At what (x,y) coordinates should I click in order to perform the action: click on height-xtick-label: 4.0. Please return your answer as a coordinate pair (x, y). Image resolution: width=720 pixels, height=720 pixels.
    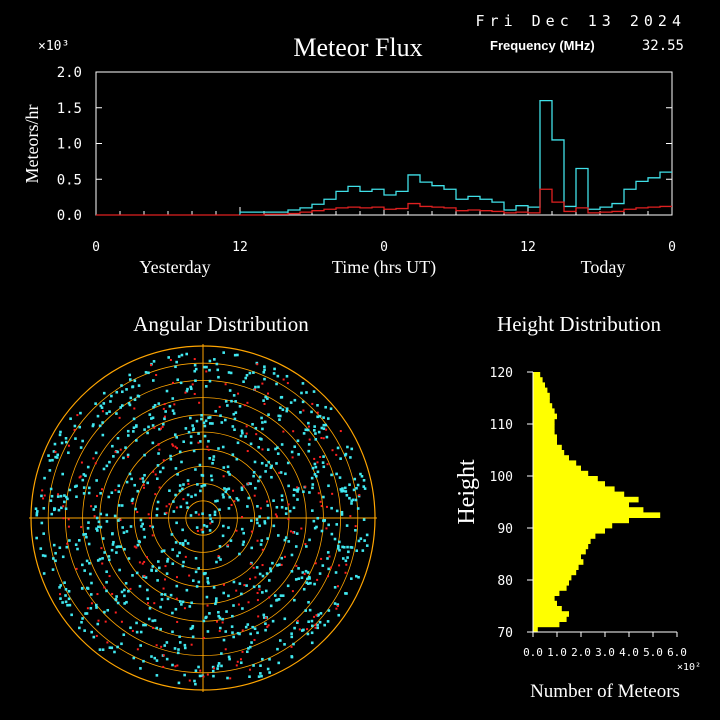
    Looking at the image, I should click on (629, 652).